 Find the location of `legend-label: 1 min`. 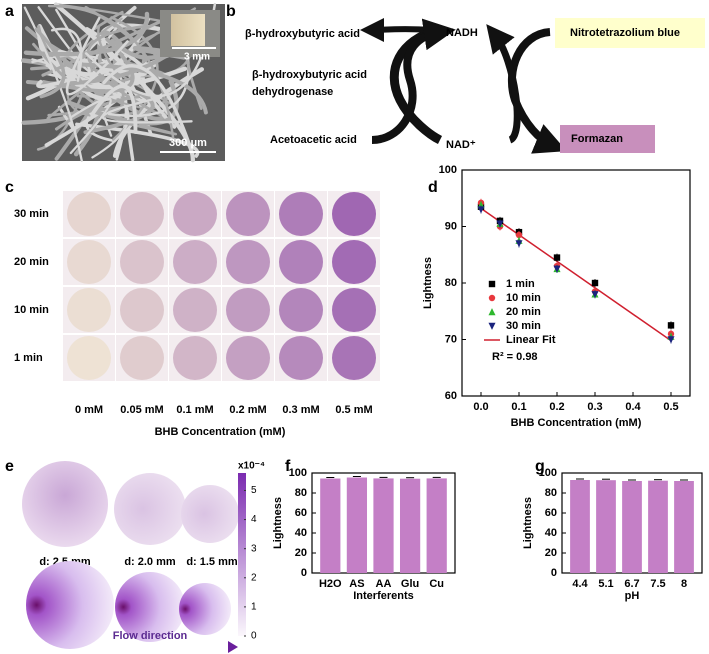

legend-label: 1 min is located at coordinates (520, 284).